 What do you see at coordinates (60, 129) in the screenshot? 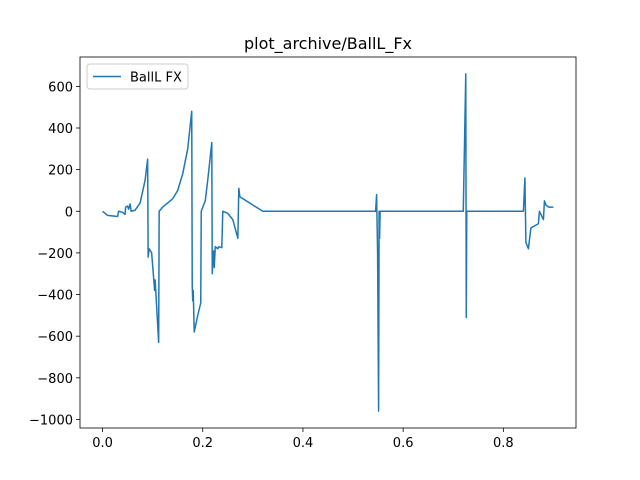
I see `y-tick-label: 400` at bounding box center [60, 129].